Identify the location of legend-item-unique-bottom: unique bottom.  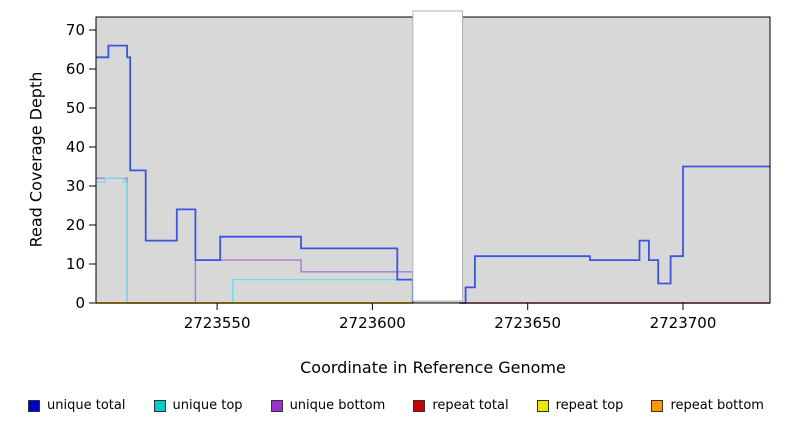
(328, 405).